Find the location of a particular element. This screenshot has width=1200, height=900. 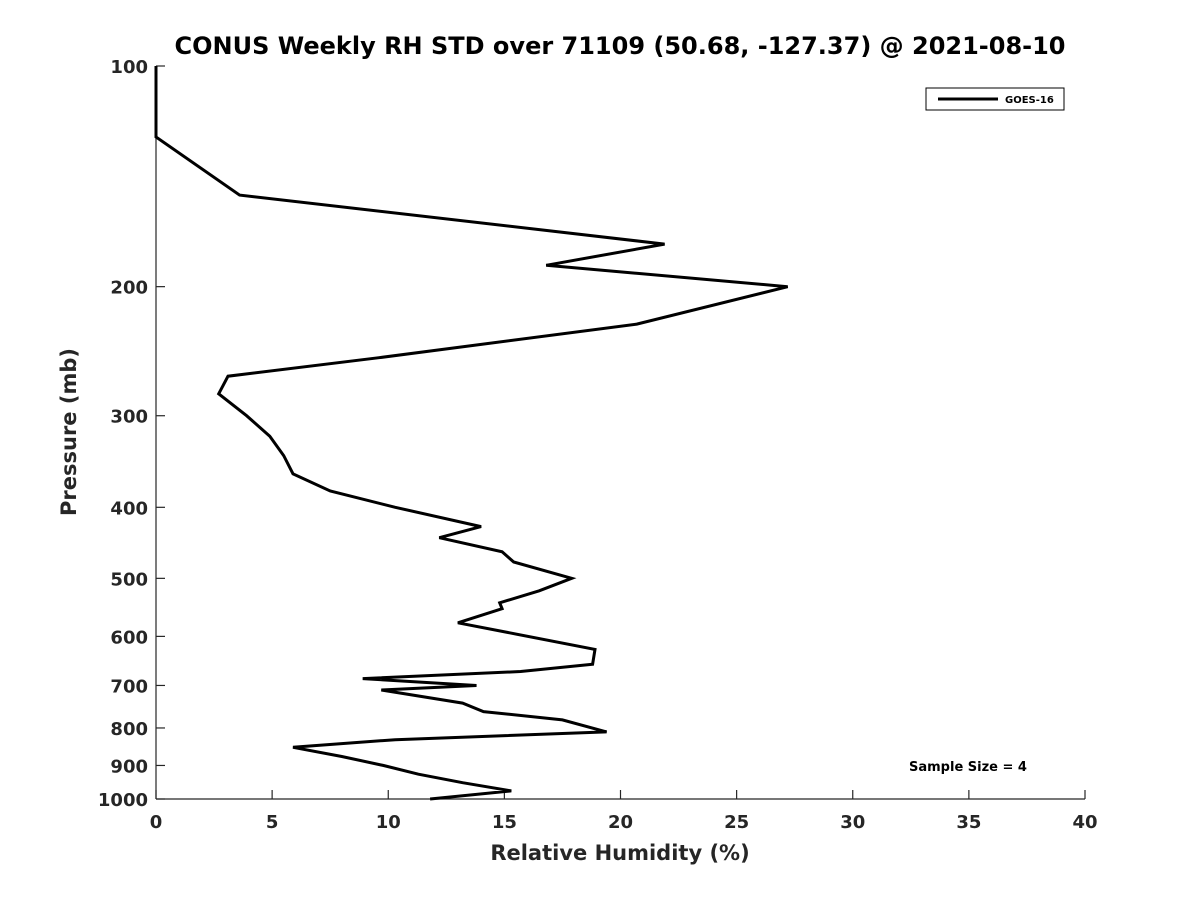

x-tick-label: 35 is located at coordinates (968, 822).